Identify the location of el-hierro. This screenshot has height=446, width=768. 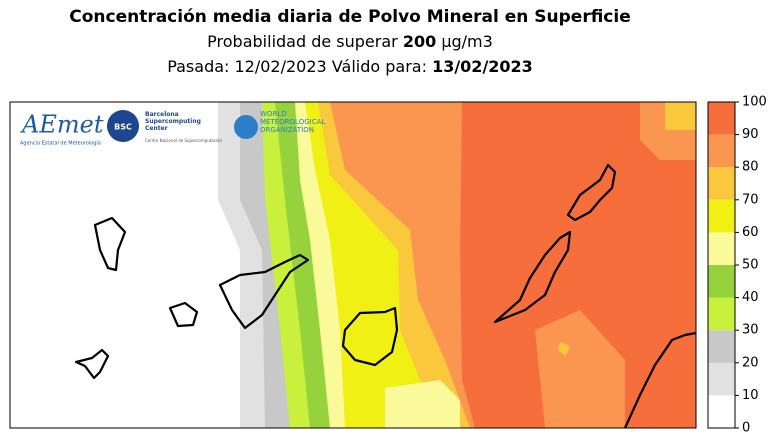
(92, 364).